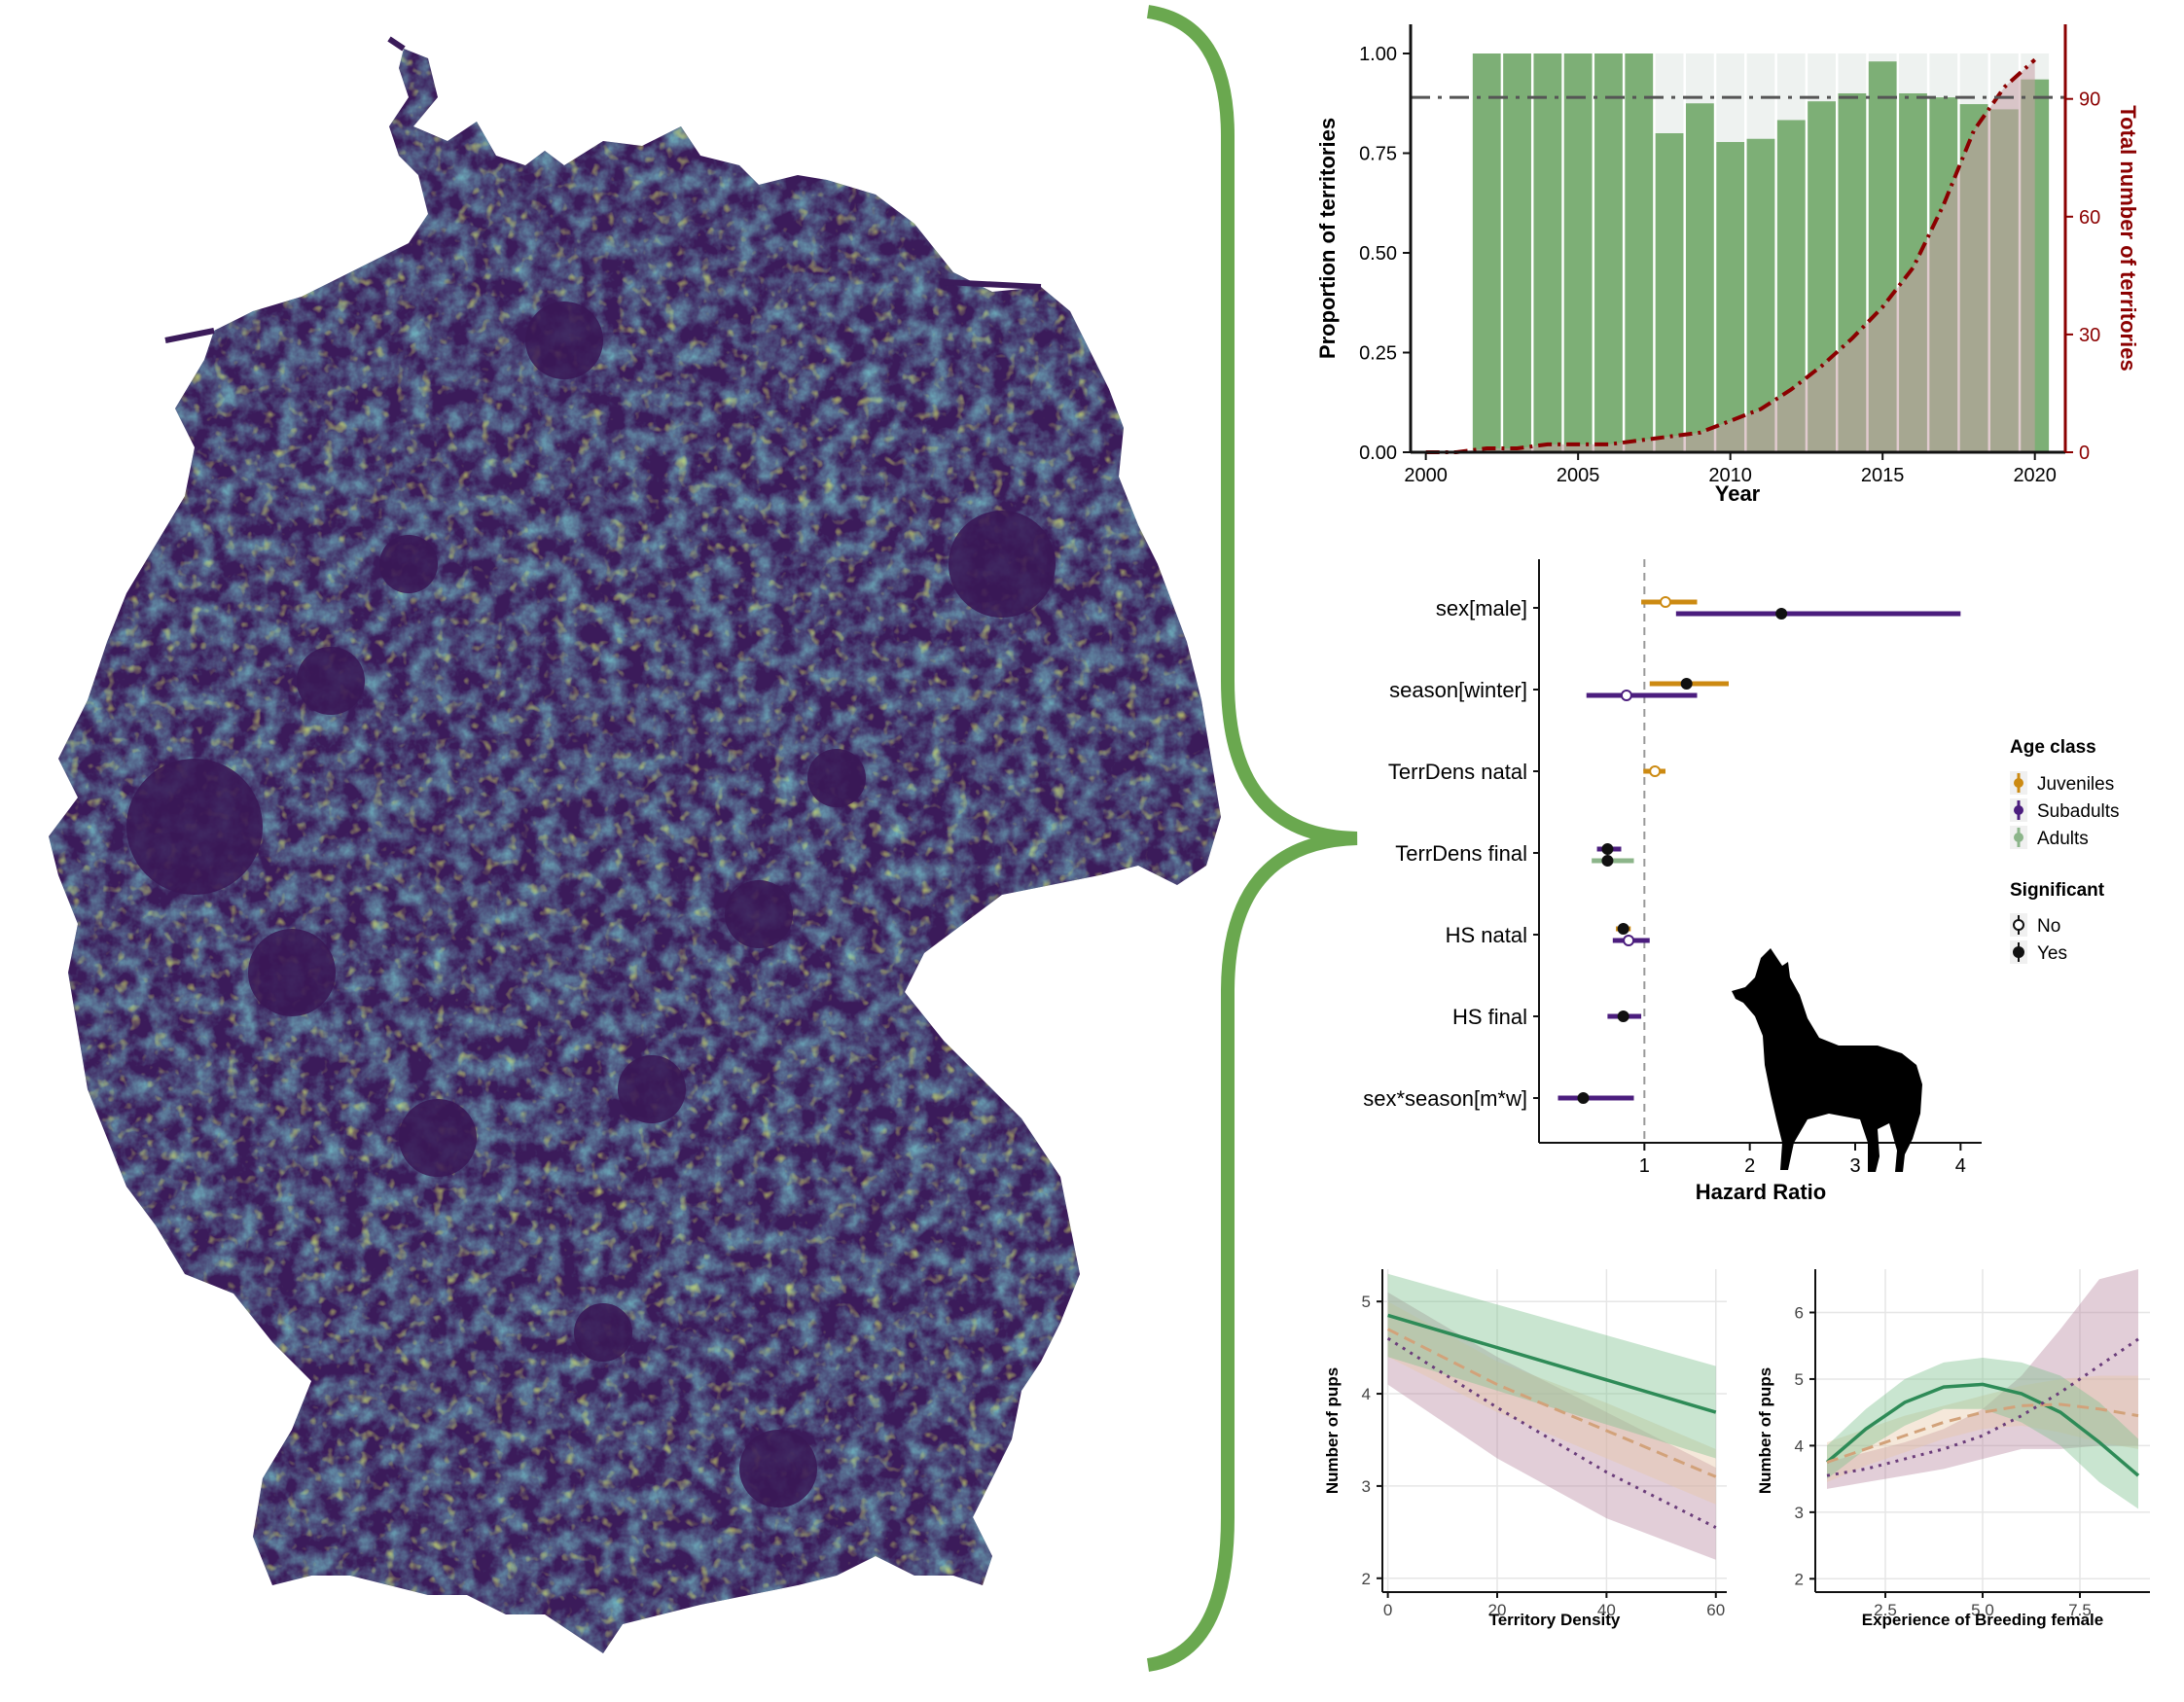 The image size is (2184, 1702). Describe the element at coordinates (1489, 1017) in the screenshot. I see `category-label: HS final` at that location.